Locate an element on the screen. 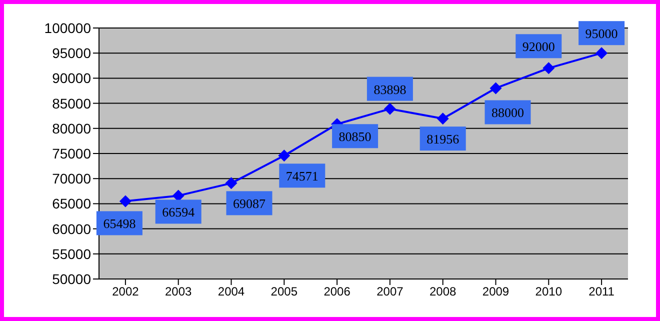 The height and width of the screenshot is (321, 660). data-label: 92000 is located at coordinates (538, 46).